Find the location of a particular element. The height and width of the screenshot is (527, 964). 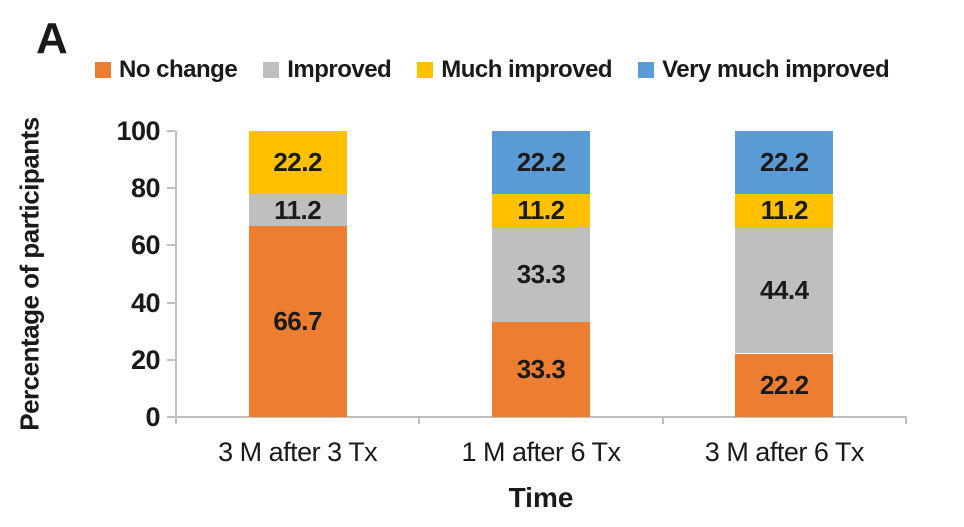

y-axis-title: Percentage of participants is located at coordinates (29, 274).